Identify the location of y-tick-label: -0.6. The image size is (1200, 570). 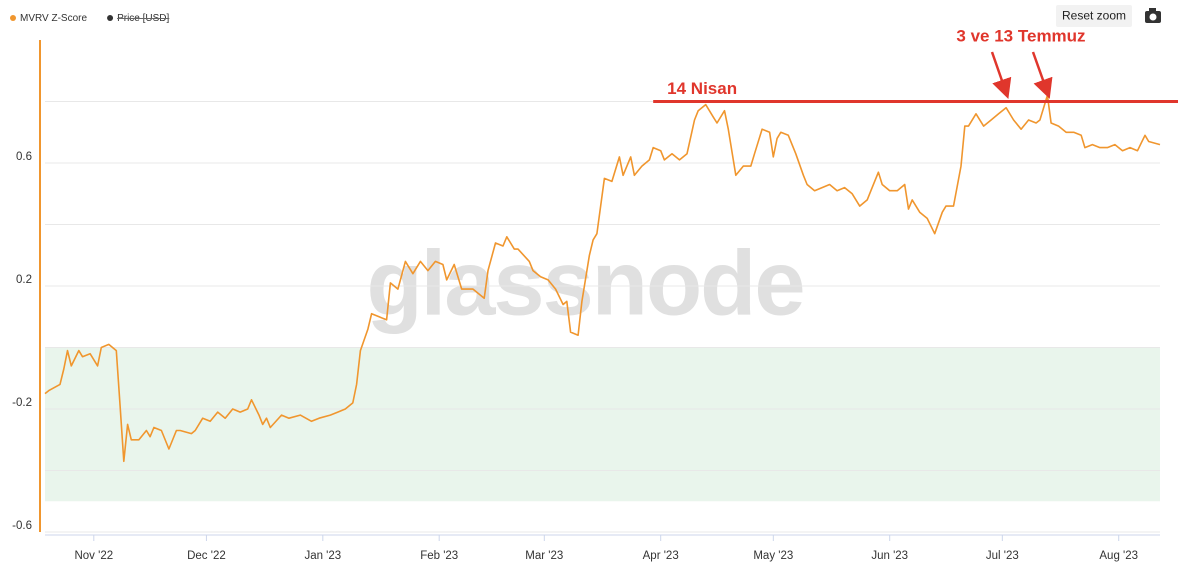
(22, 526).